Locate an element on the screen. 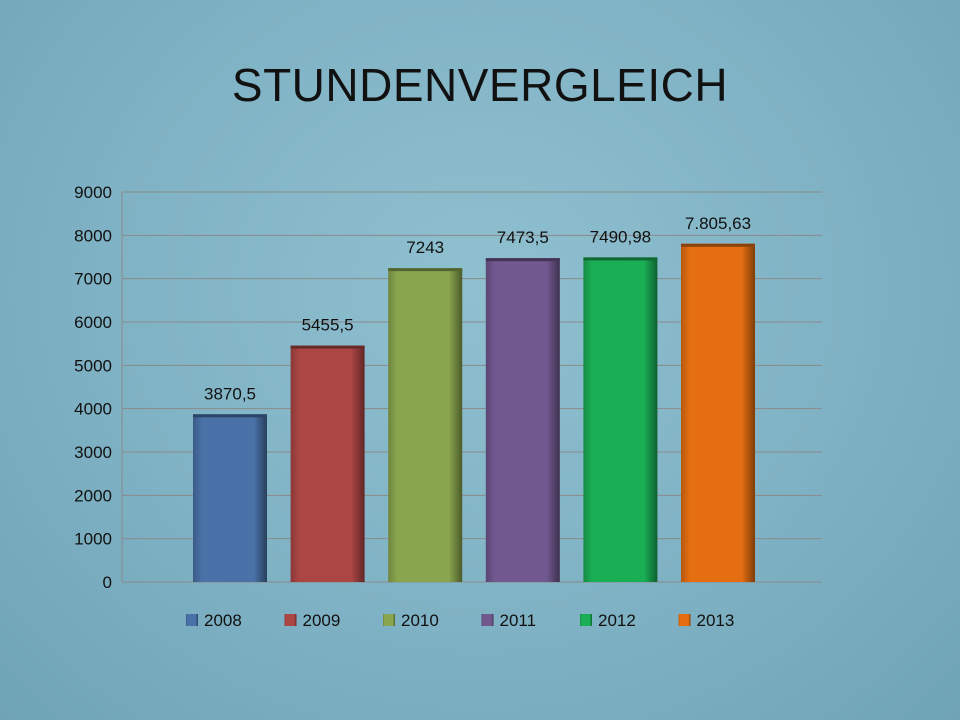 The width and height of the screenshot is (960, 720). legend-swatch-2008 is located at coordinates (192, 620).